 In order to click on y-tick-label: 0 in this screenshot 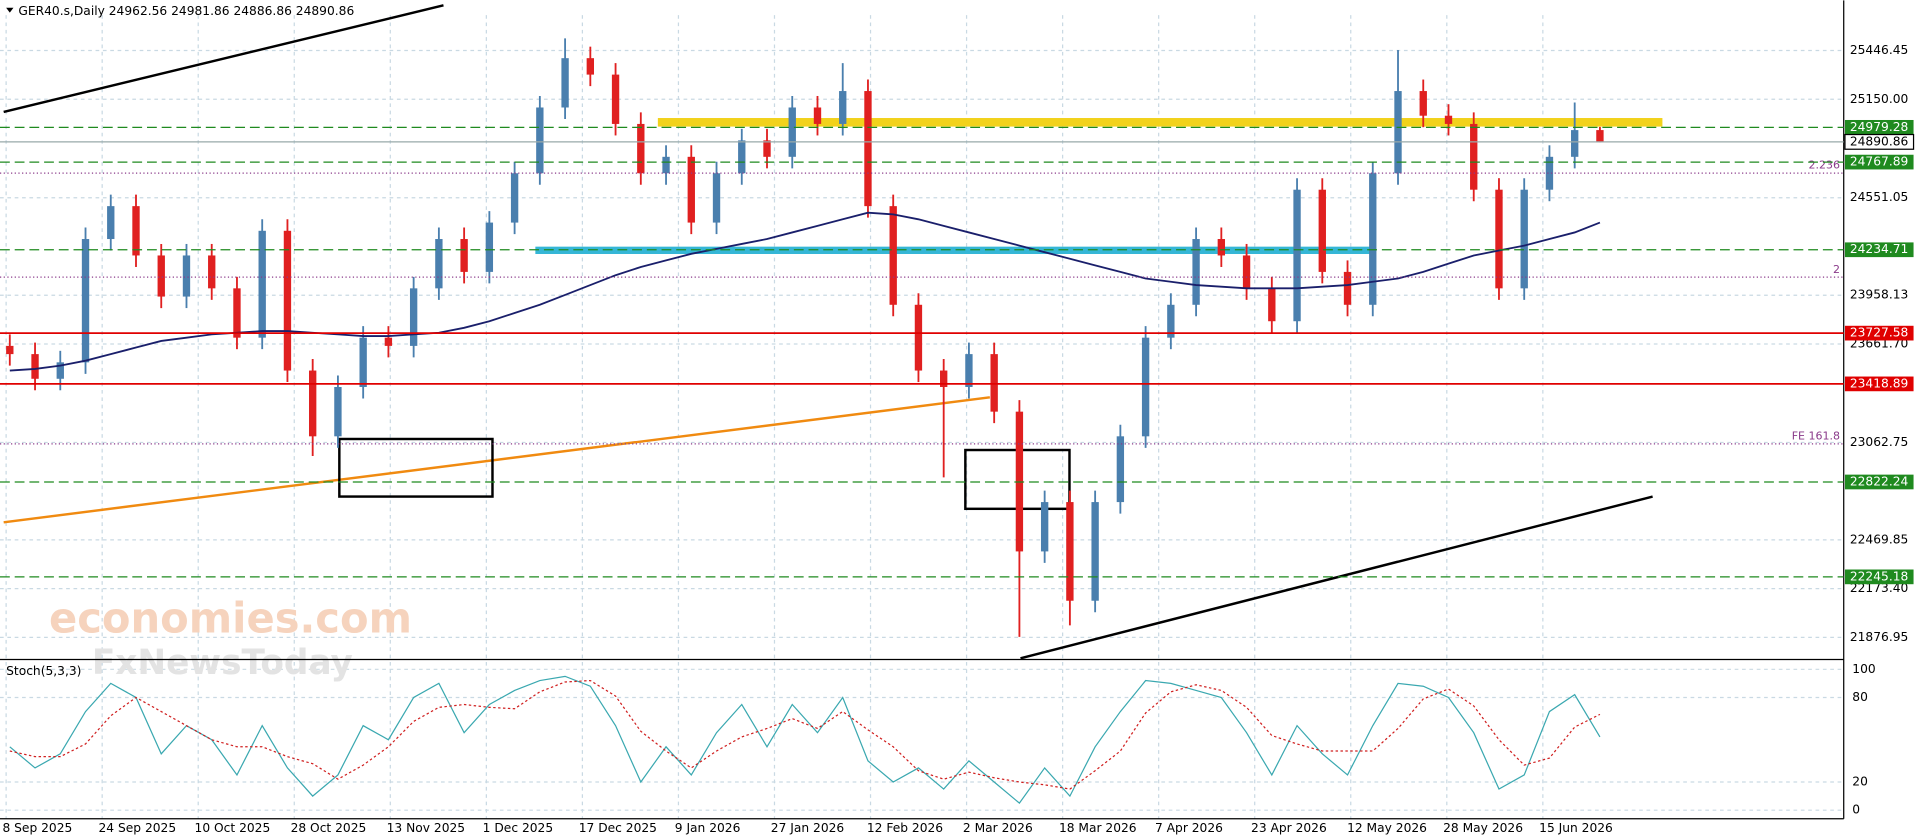, I will do `click(1856, 810)`.